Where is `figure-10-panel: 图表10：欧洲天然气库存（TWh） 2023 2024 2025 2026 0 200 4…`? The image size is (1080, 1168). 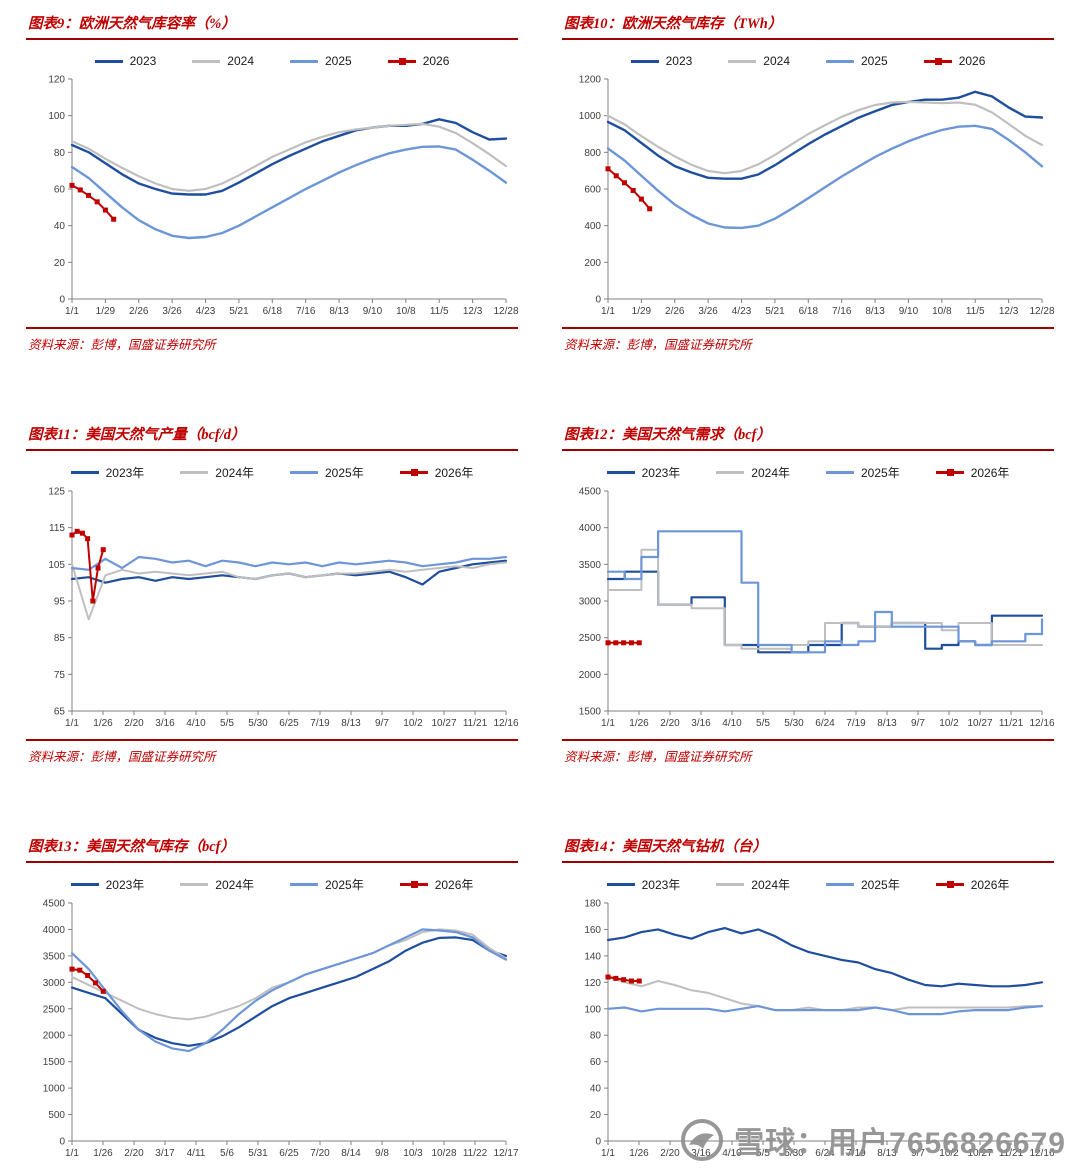
figure-10-panel: 图表10：欧洲天然气库存（TWh） 2023 2024 2025 2026 0 200 4… is located at coordinates (808, 182).